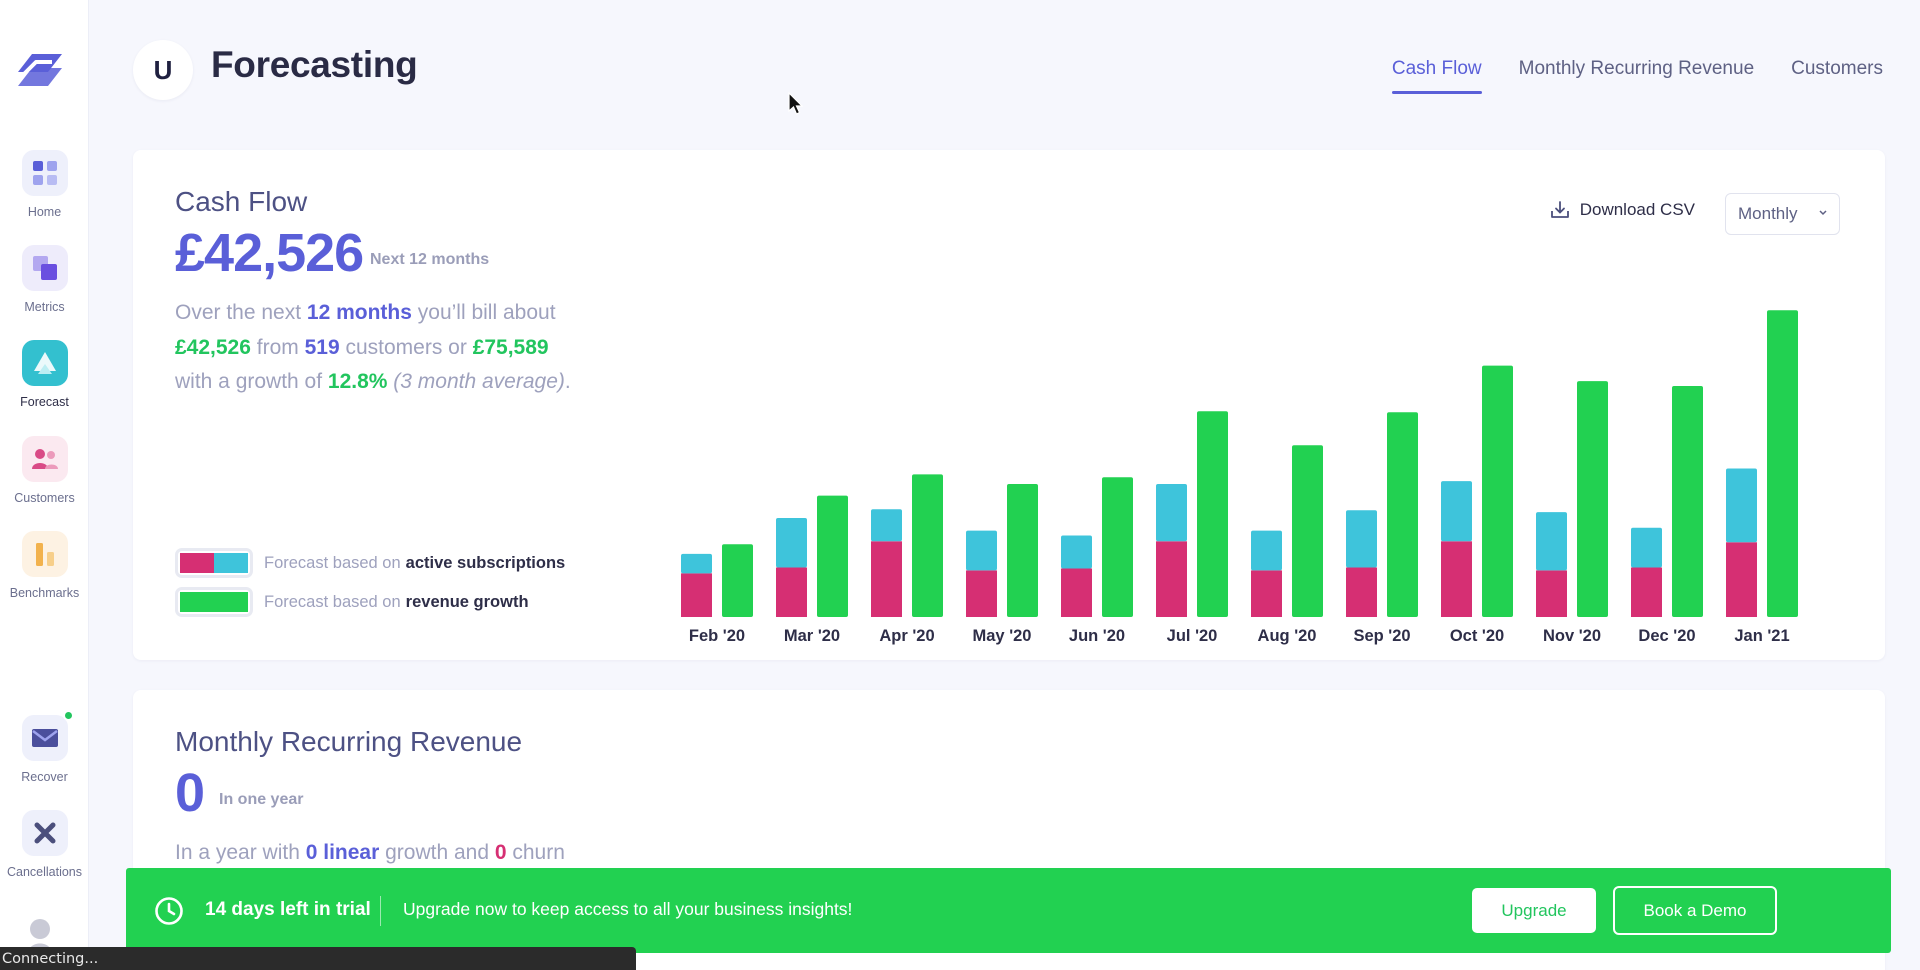  What do you see at coordinates (169, 911) in the screenshot?
I see `clock-icon` at bounding box center [169, 911].